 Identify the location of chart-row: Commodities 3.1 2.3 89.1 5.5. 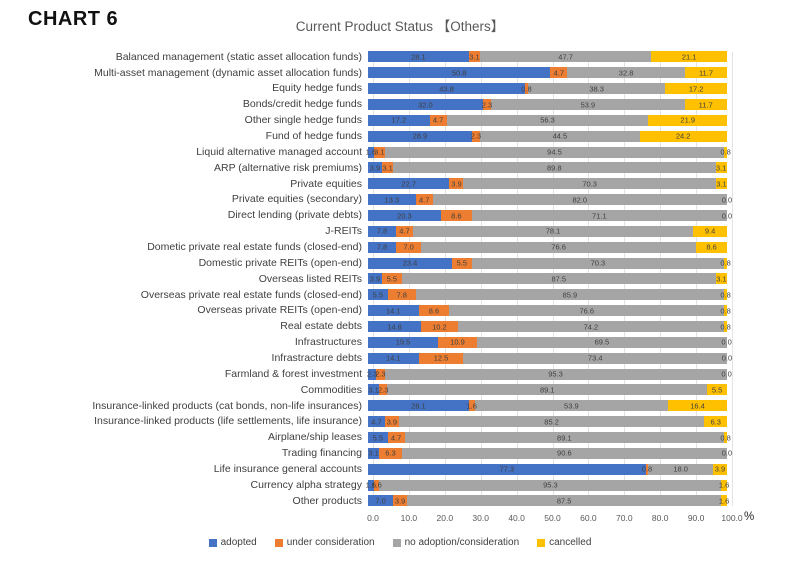
(400, 390).